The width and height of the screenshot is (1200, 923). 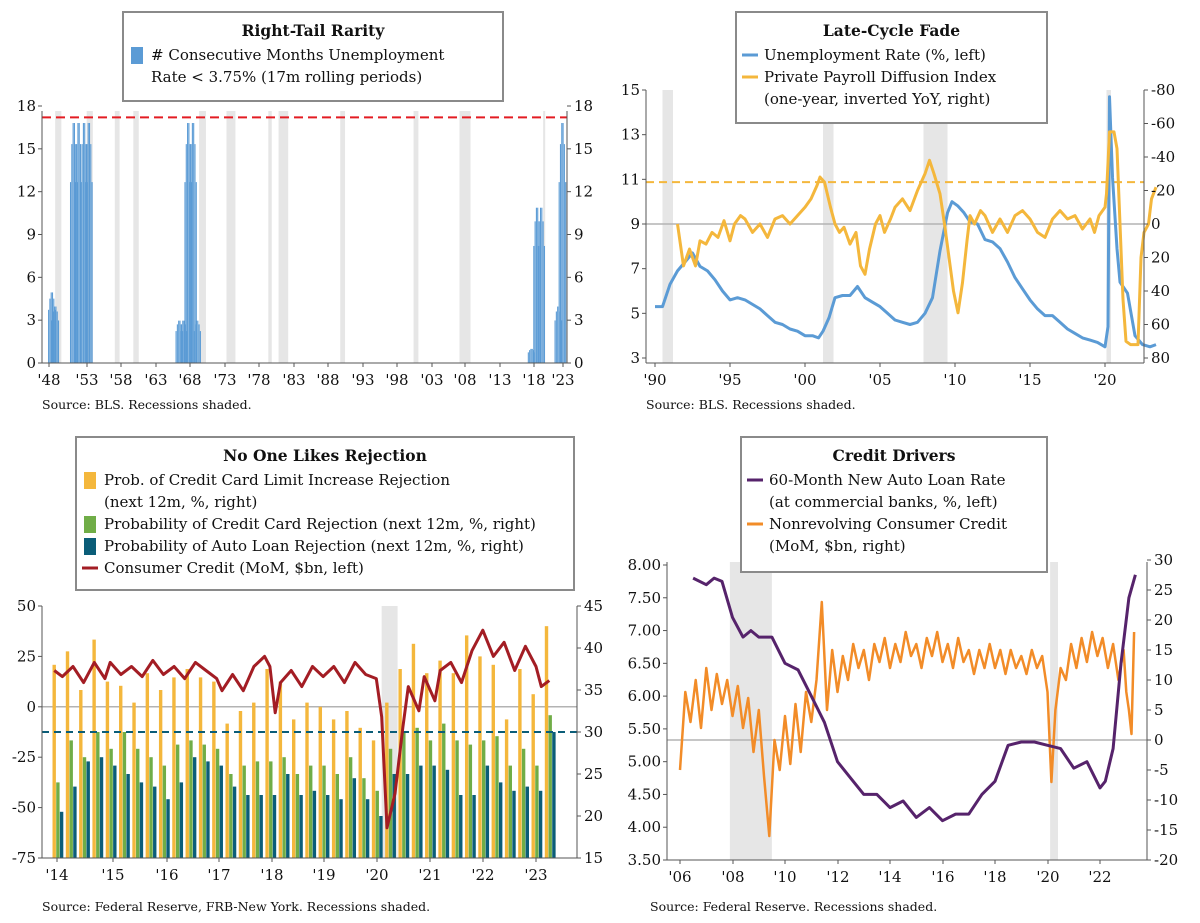 What do you see at coordinates (297, 55) in the screenshot?
I see `legend-label: # Consecutive Months Unemployment` at bounding box center [297, 55].